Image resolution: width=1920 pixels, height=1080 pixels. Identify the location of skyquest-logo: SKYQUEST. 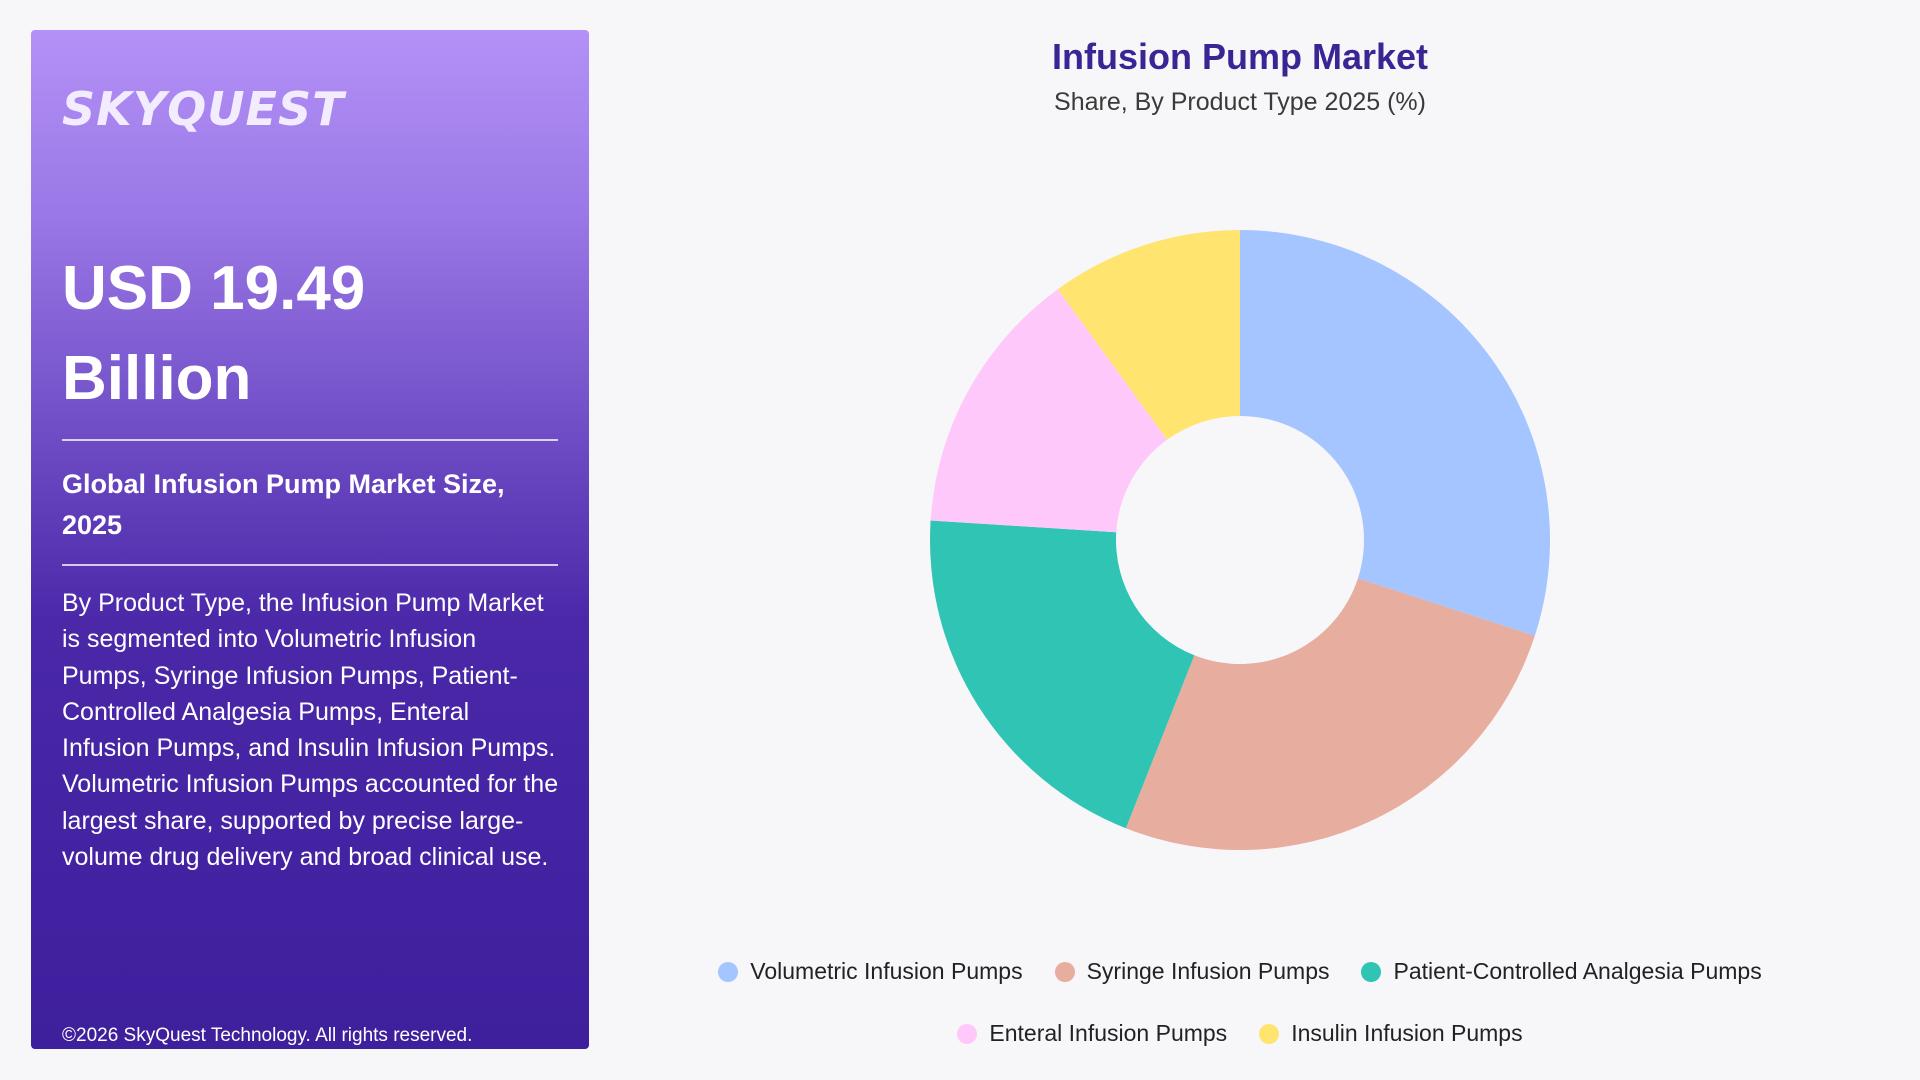
(203, 109).